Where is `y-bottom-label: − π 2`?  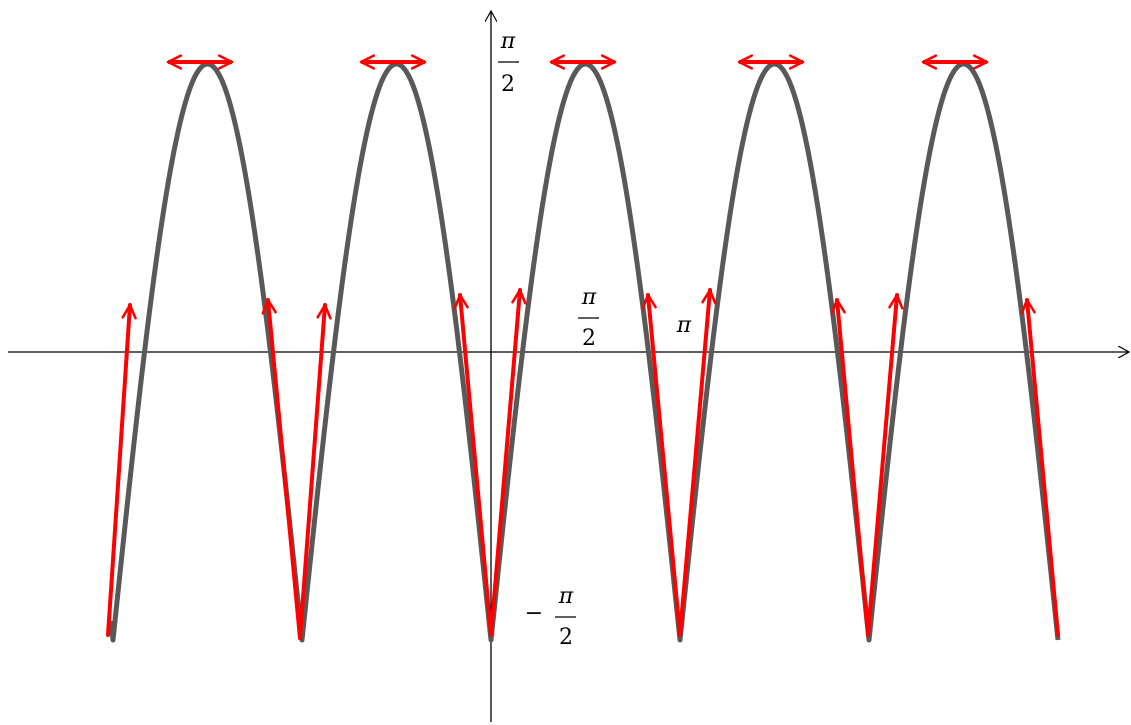 y-bottom-label: − π 2 is located at coordinates (550, 617).